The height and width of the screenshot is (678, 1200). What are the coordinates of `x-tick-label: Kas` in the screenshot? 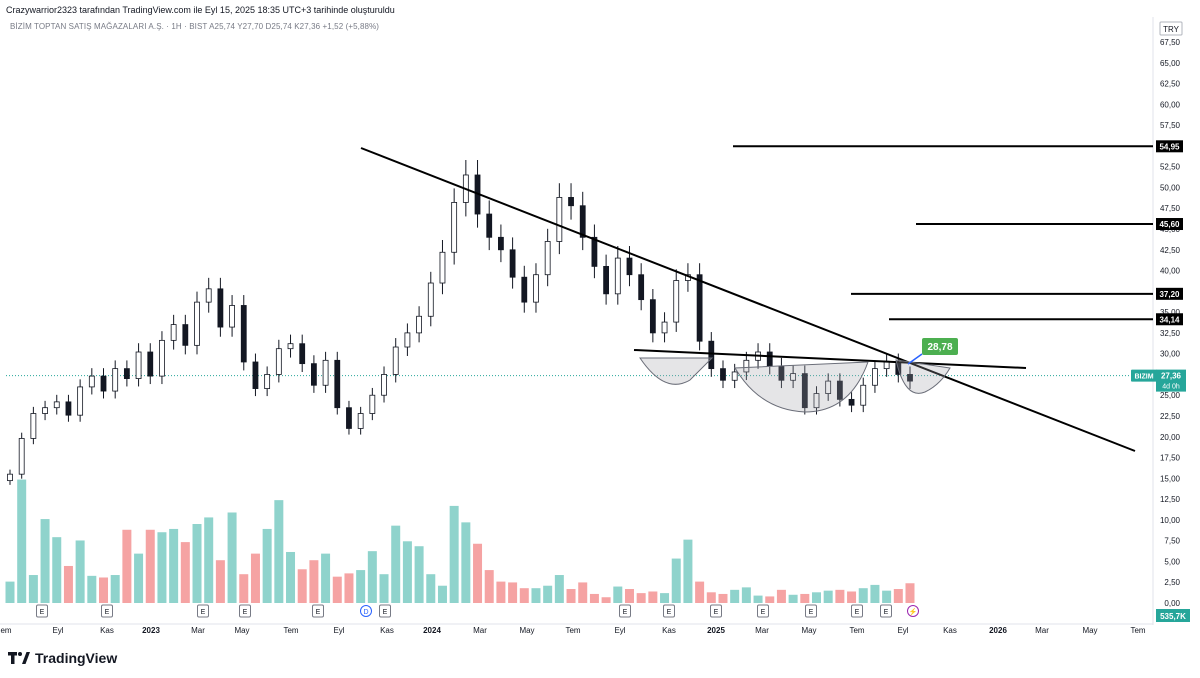 It's located at (387, 630).